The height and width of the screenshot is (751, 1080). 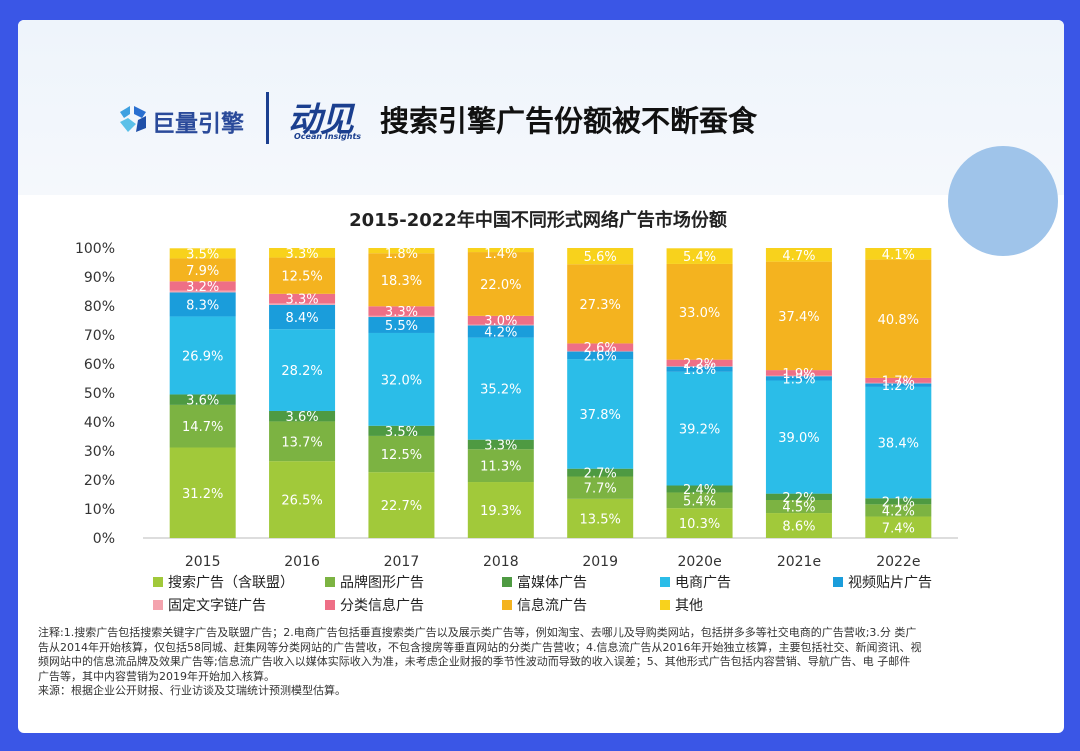 I want to click on data-label: 12.5%, so click(x=301, y=277).